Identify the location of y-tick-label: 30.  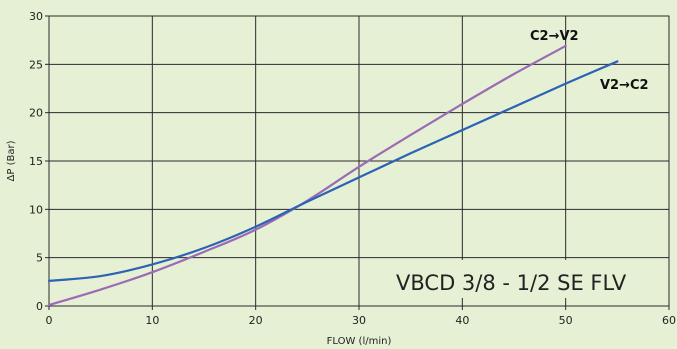
(36, 16).